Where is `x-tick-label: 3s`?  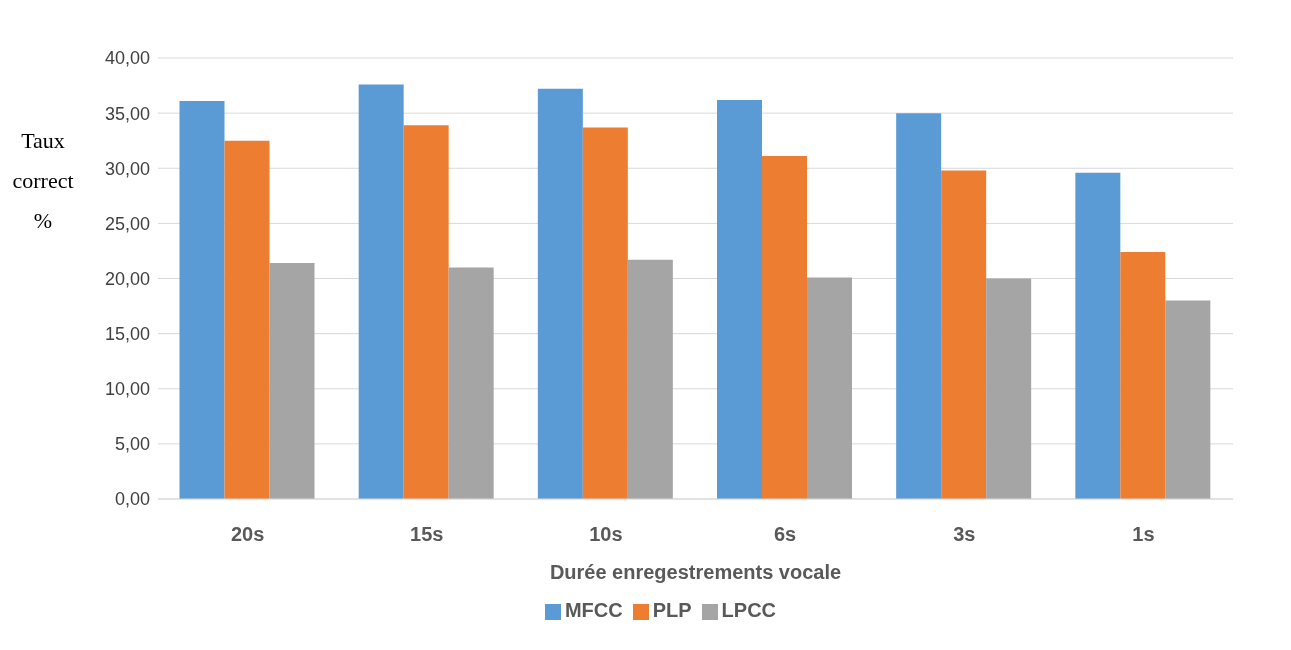 x-tick-label: 3s is located at coordinates (964, 534).